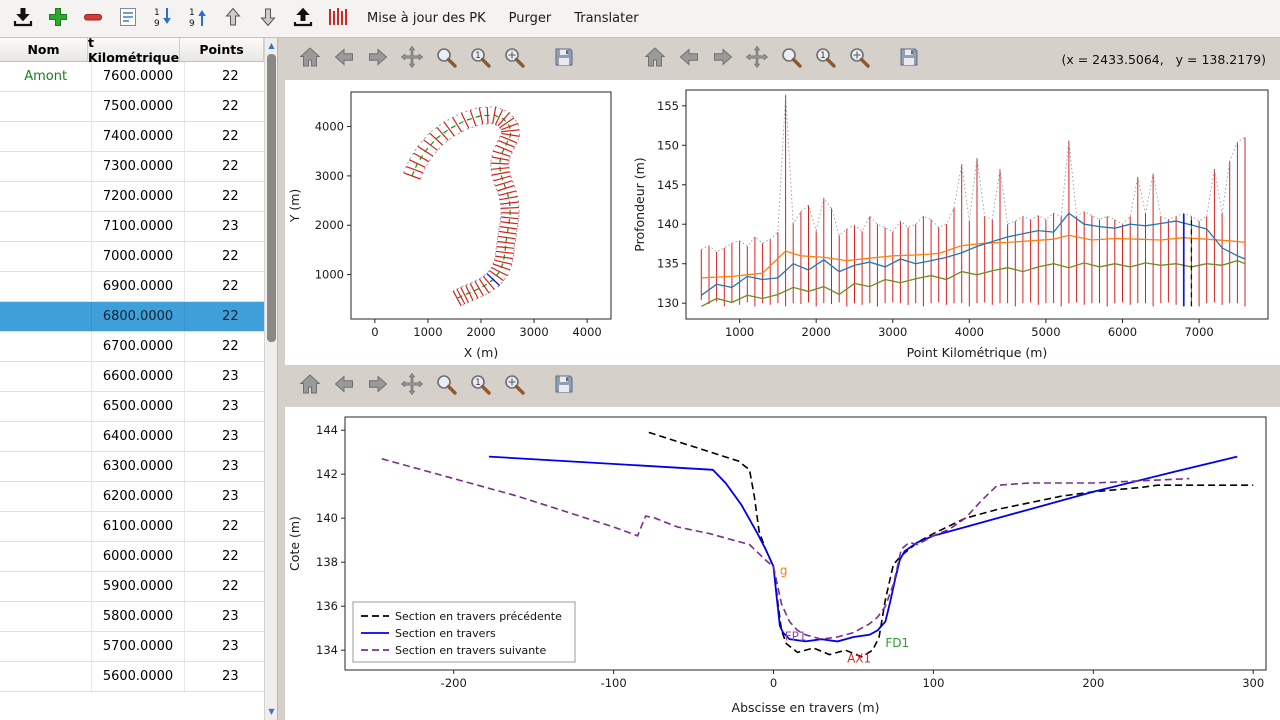 The height and width of the screenshot is (720, 1280). I want to click on cell-pk: 6000.0000, so click(138, 556).